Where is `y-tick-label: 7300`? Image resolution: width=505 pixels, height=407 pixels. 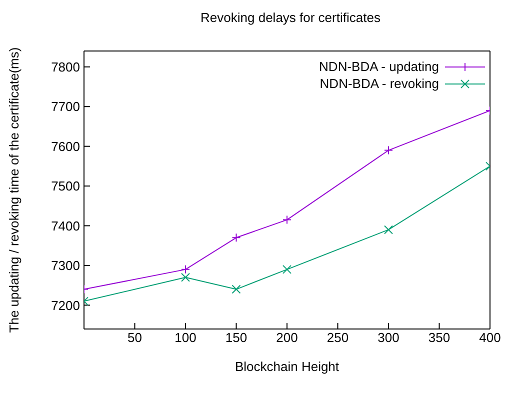
y-tick-label: 7300 is located at coordinates (65, 266).